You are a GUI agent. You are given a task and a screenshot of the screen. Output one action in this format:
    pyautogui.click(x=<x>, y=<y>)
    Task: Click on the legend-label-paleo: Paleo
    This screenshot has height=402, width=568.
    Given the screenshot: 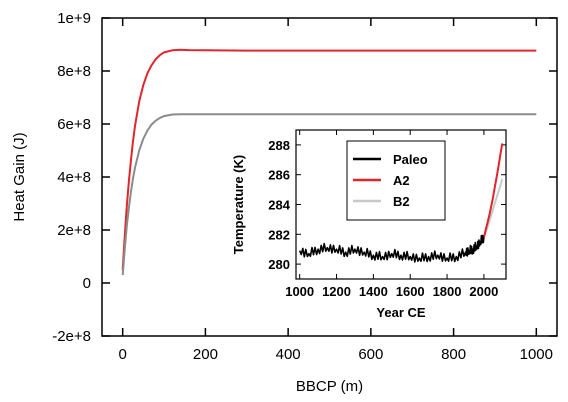 What is the action you would take?
    pyautogui.click(x=410, y=159)
    